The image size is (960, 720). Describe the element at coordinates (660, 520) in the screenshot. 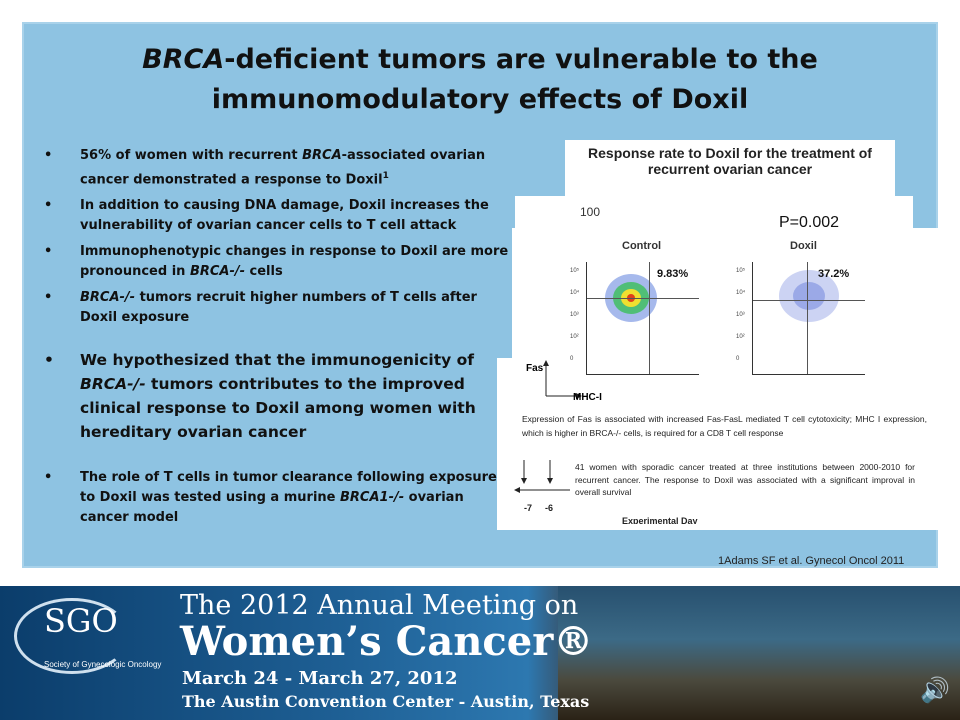

I see `experimental-day-label: Experimental Day` at that location.